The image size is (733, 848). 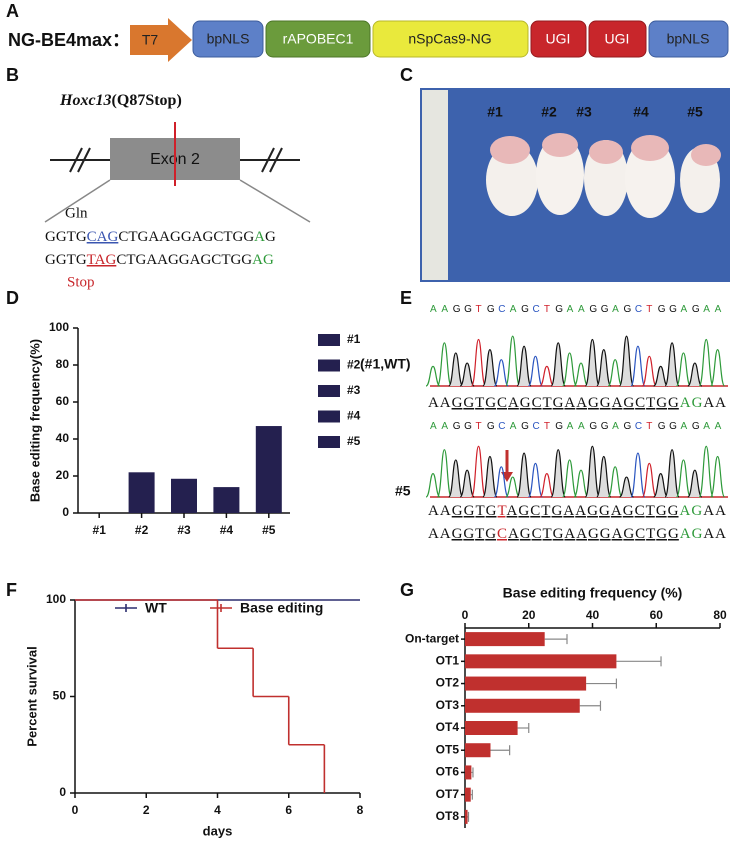 I want to click on wt-read: AAGGTGCAGCTGAAGGAGCTGGAGAA, so click(x=577, y=403).